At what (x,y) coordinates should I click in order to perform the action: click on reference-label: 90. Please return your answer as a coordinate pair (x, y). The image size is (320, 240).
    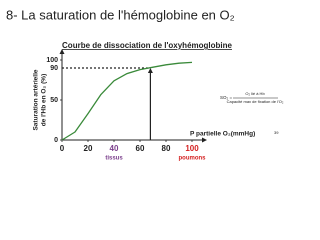
    Looking at the image, I should click on (54, 68).